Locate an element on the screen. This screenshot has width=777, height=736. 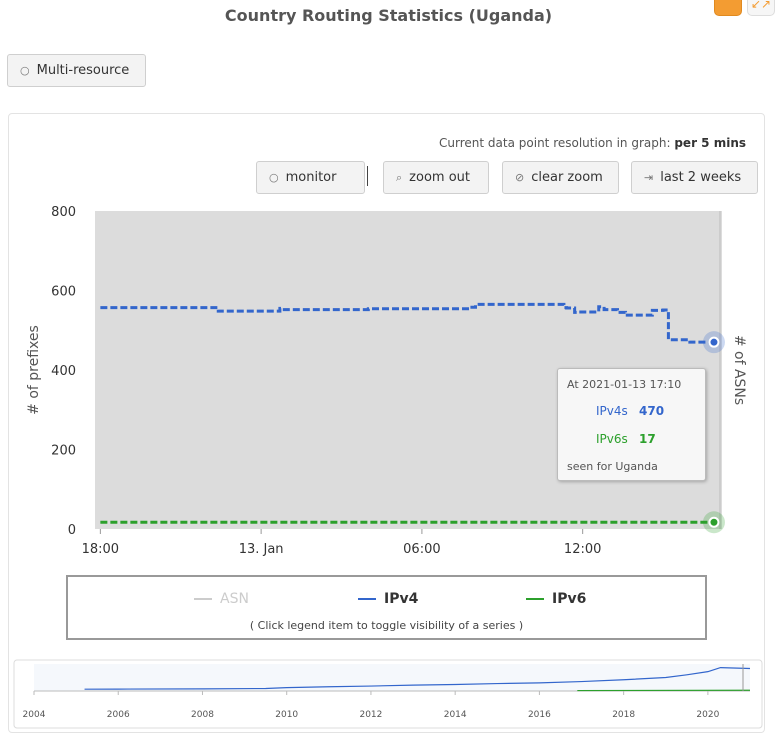
clear-zoom-label: clear zoom is located at coordinates (567, 177).